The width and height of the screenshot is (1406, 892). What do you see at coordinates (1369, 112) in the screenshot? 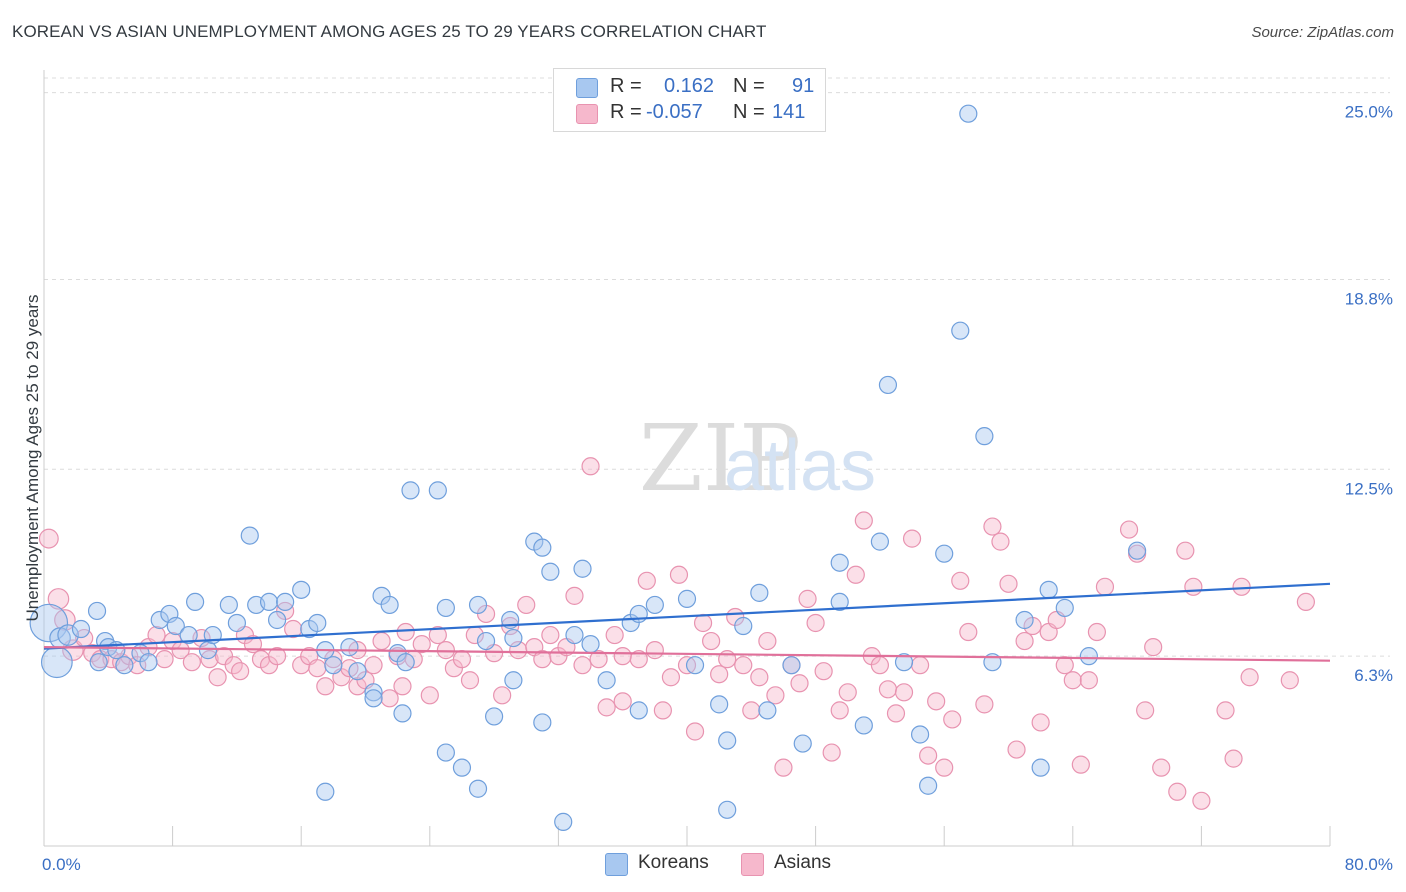
I see `y-tick-label: 25.0%` at bounding box center [1369, 112].